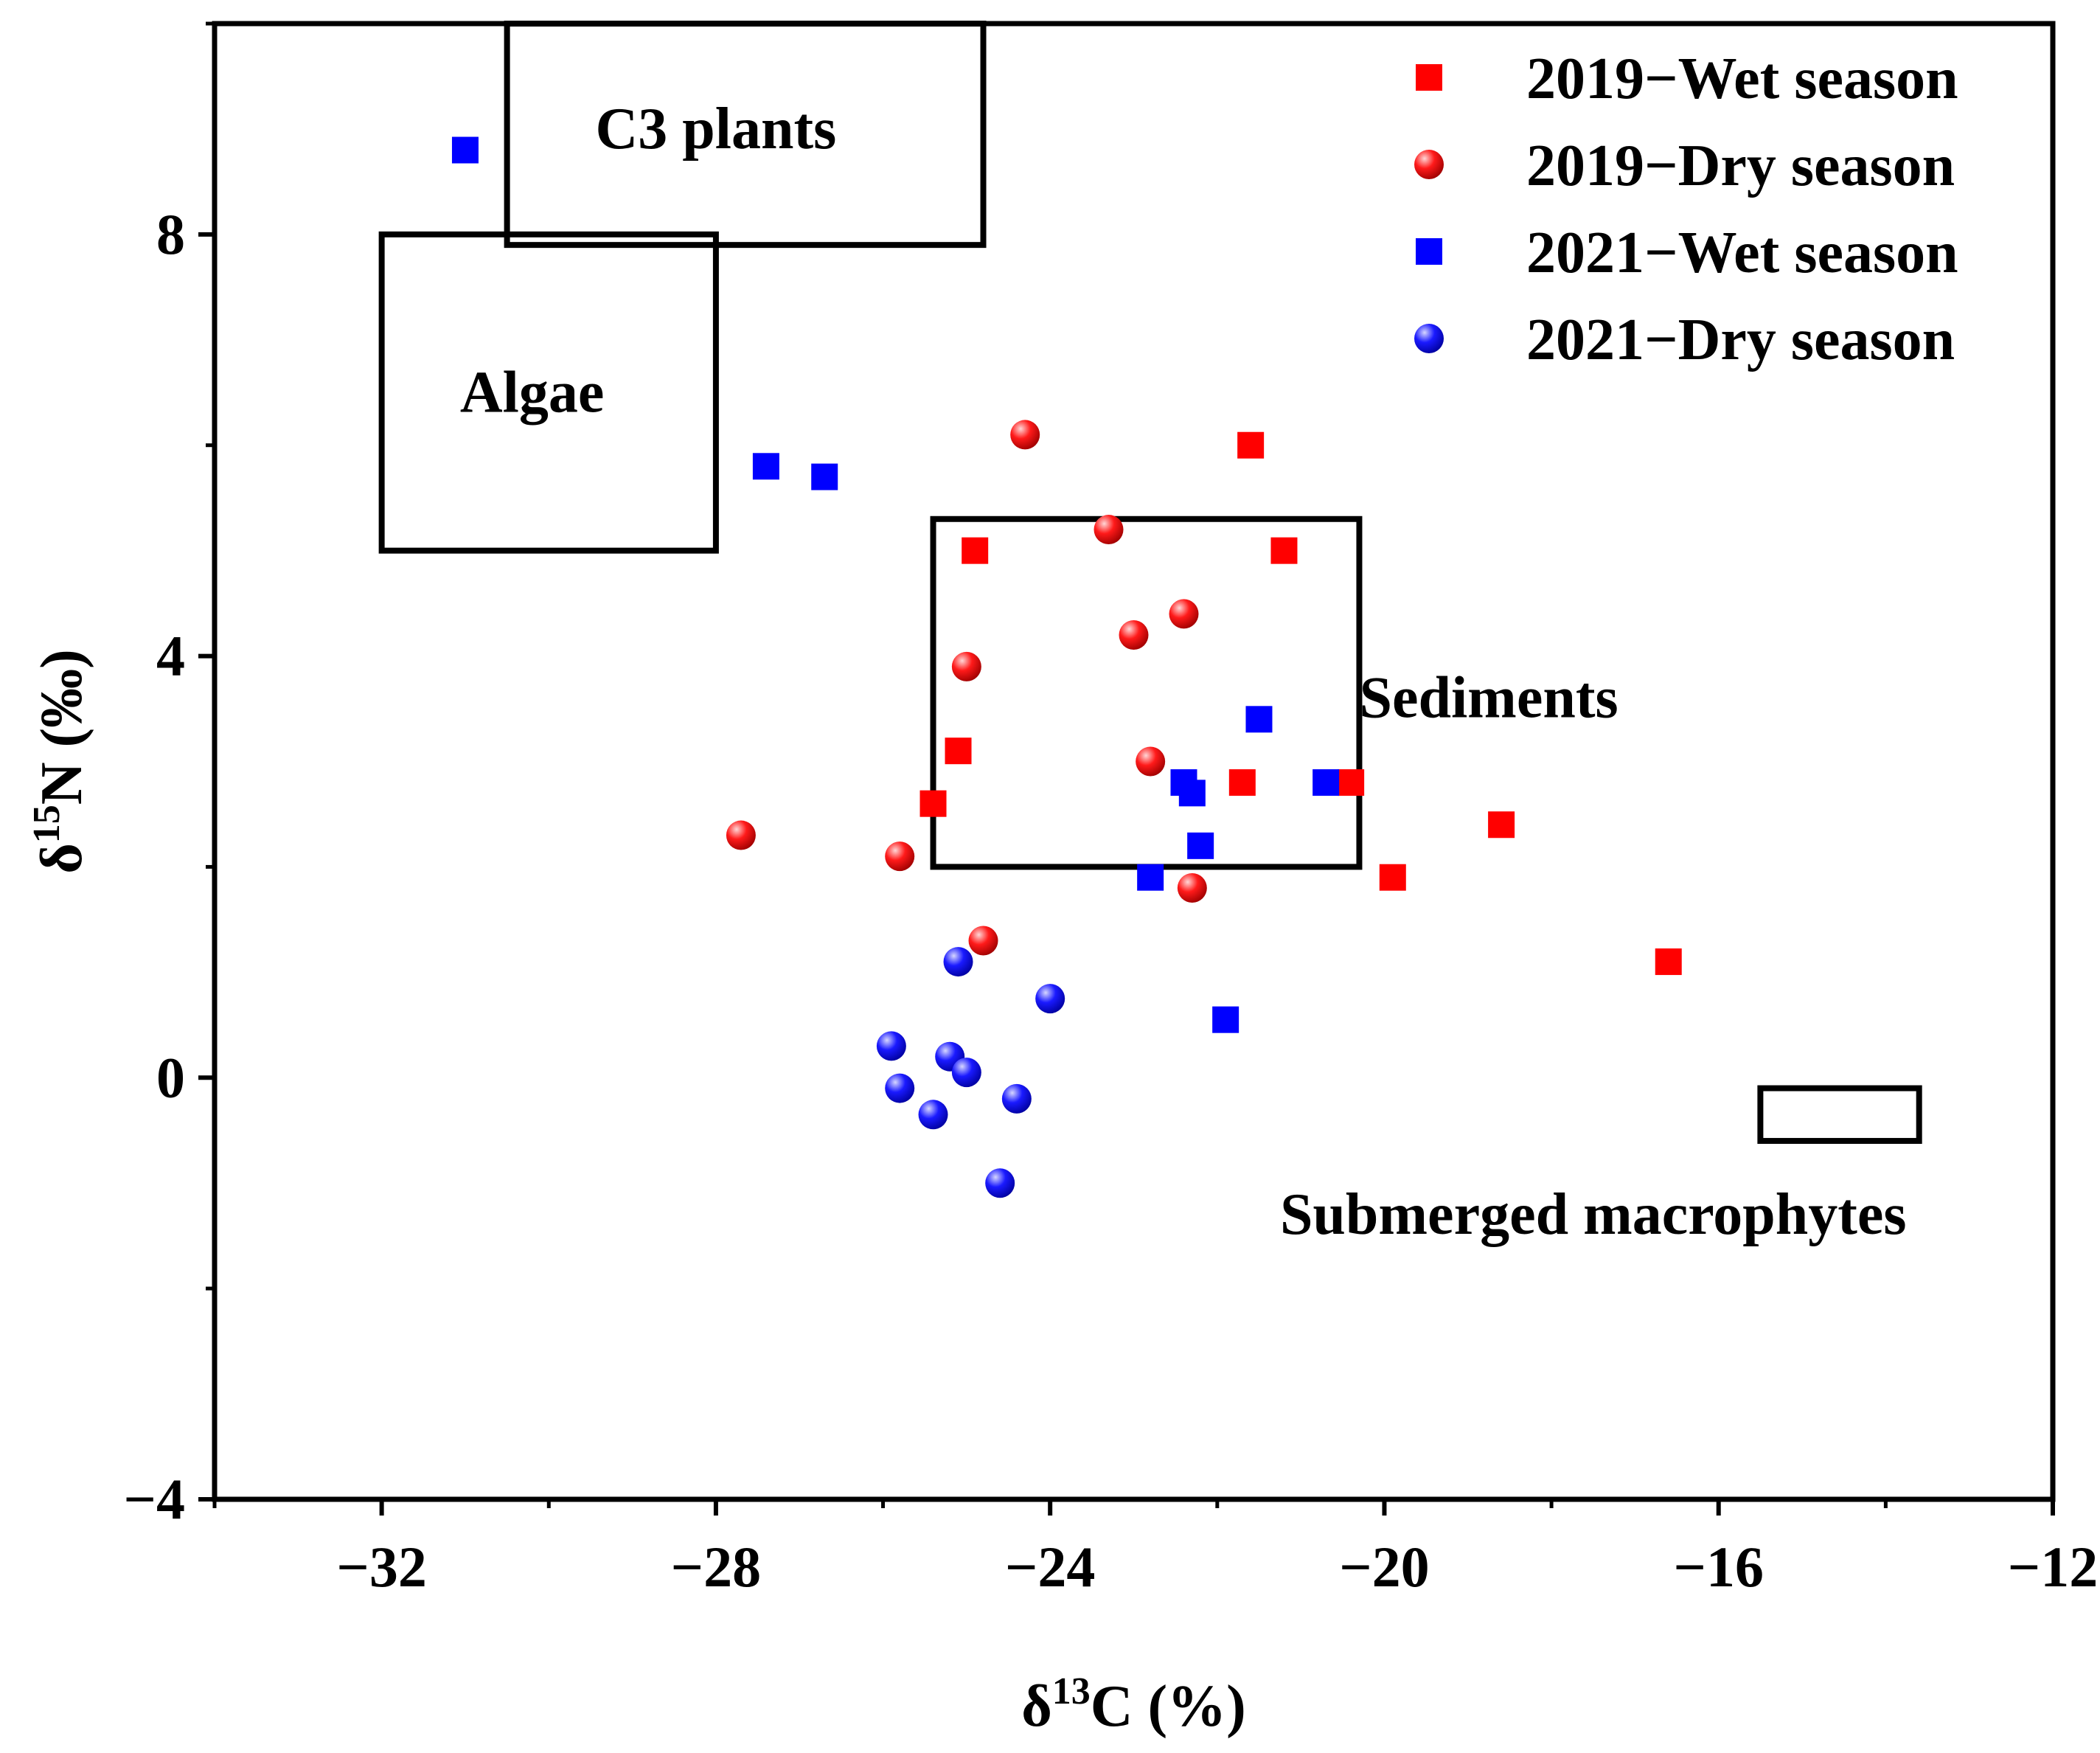  Describe the element at coordinates (1740, 165) in the screenshot. I see `legend-label-2019-dry-season: 2019−Dry season` at that location.